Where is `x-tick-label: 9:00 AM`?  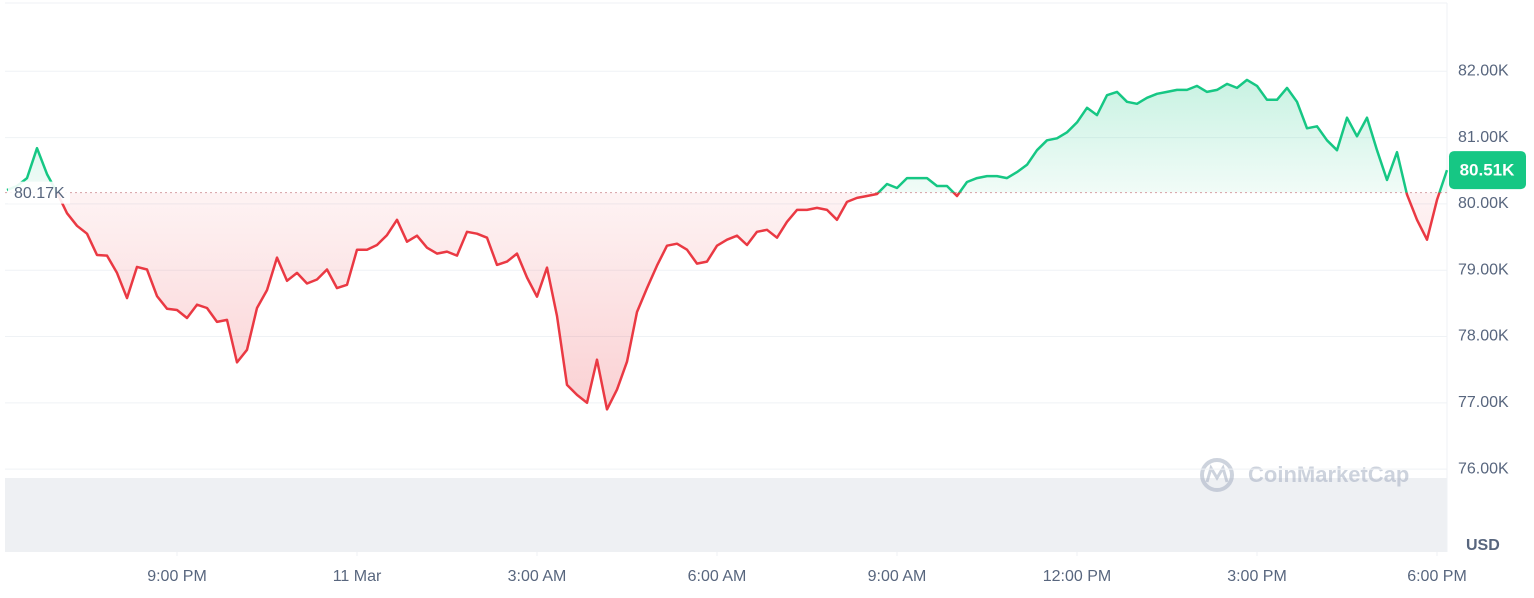
x-tick-label: 9:00 AM is located at coordinates (897, 576).